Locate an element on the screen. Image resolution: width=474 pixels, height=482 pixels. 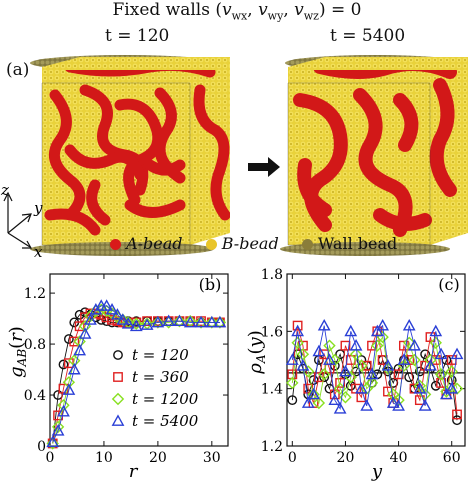
legend-label: t = 360 is located at coordinates (160, 377).